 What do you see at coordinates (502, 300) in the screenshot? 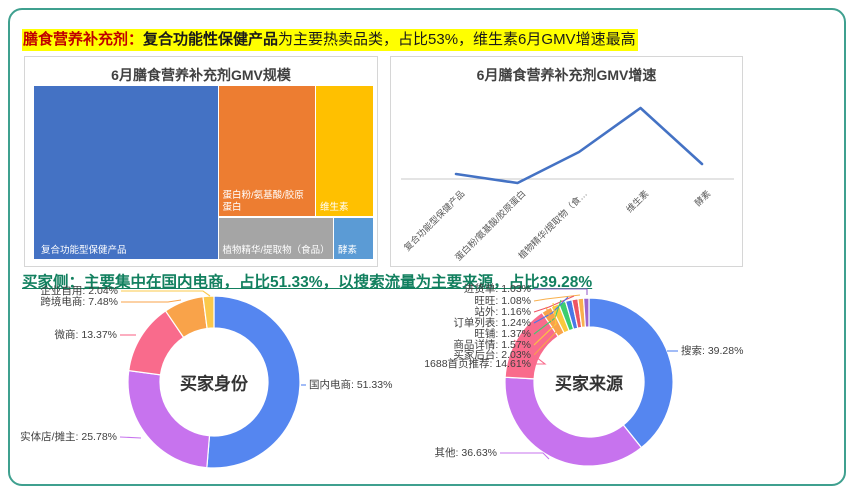
I see `slice-label: 旺旺: 1.08%` at bounding box center [502, 300].